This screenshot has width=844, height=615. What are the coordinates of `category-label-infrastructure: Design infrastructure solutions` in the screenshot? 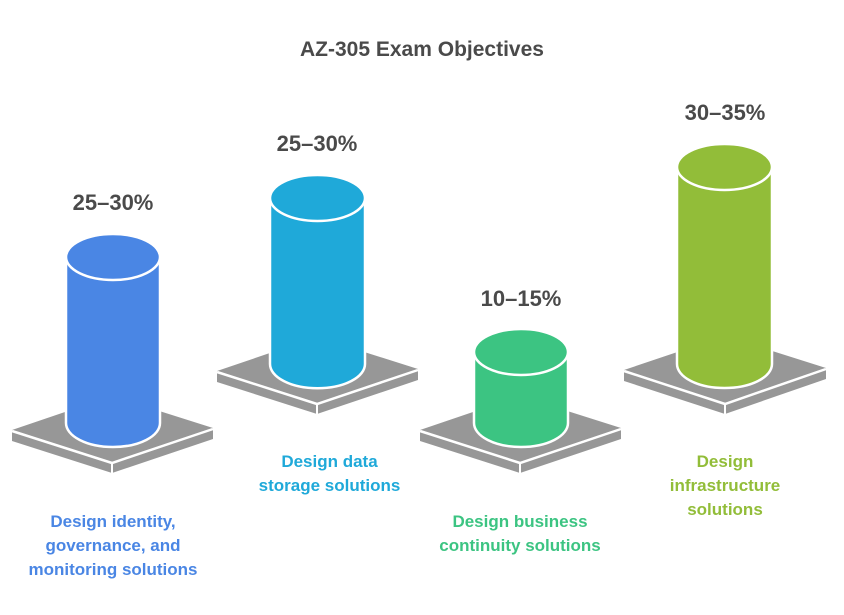 It's located at (725, 485).